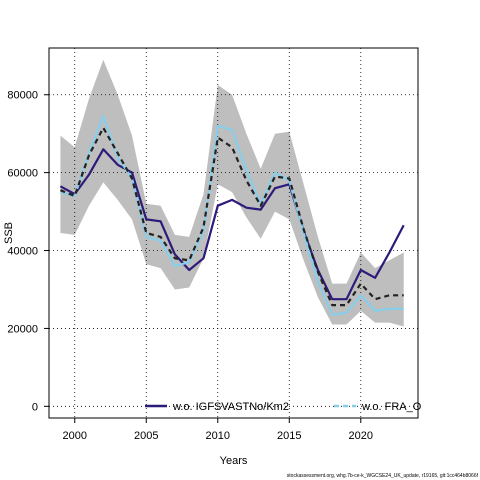 The height and width of the screenshot is (480, 480). What do you see at coordinates (230, 407) in the screenshot?
I see `legend-label: w.o. IGFSVASTNo/Km2` at bounding box center [230, 407].